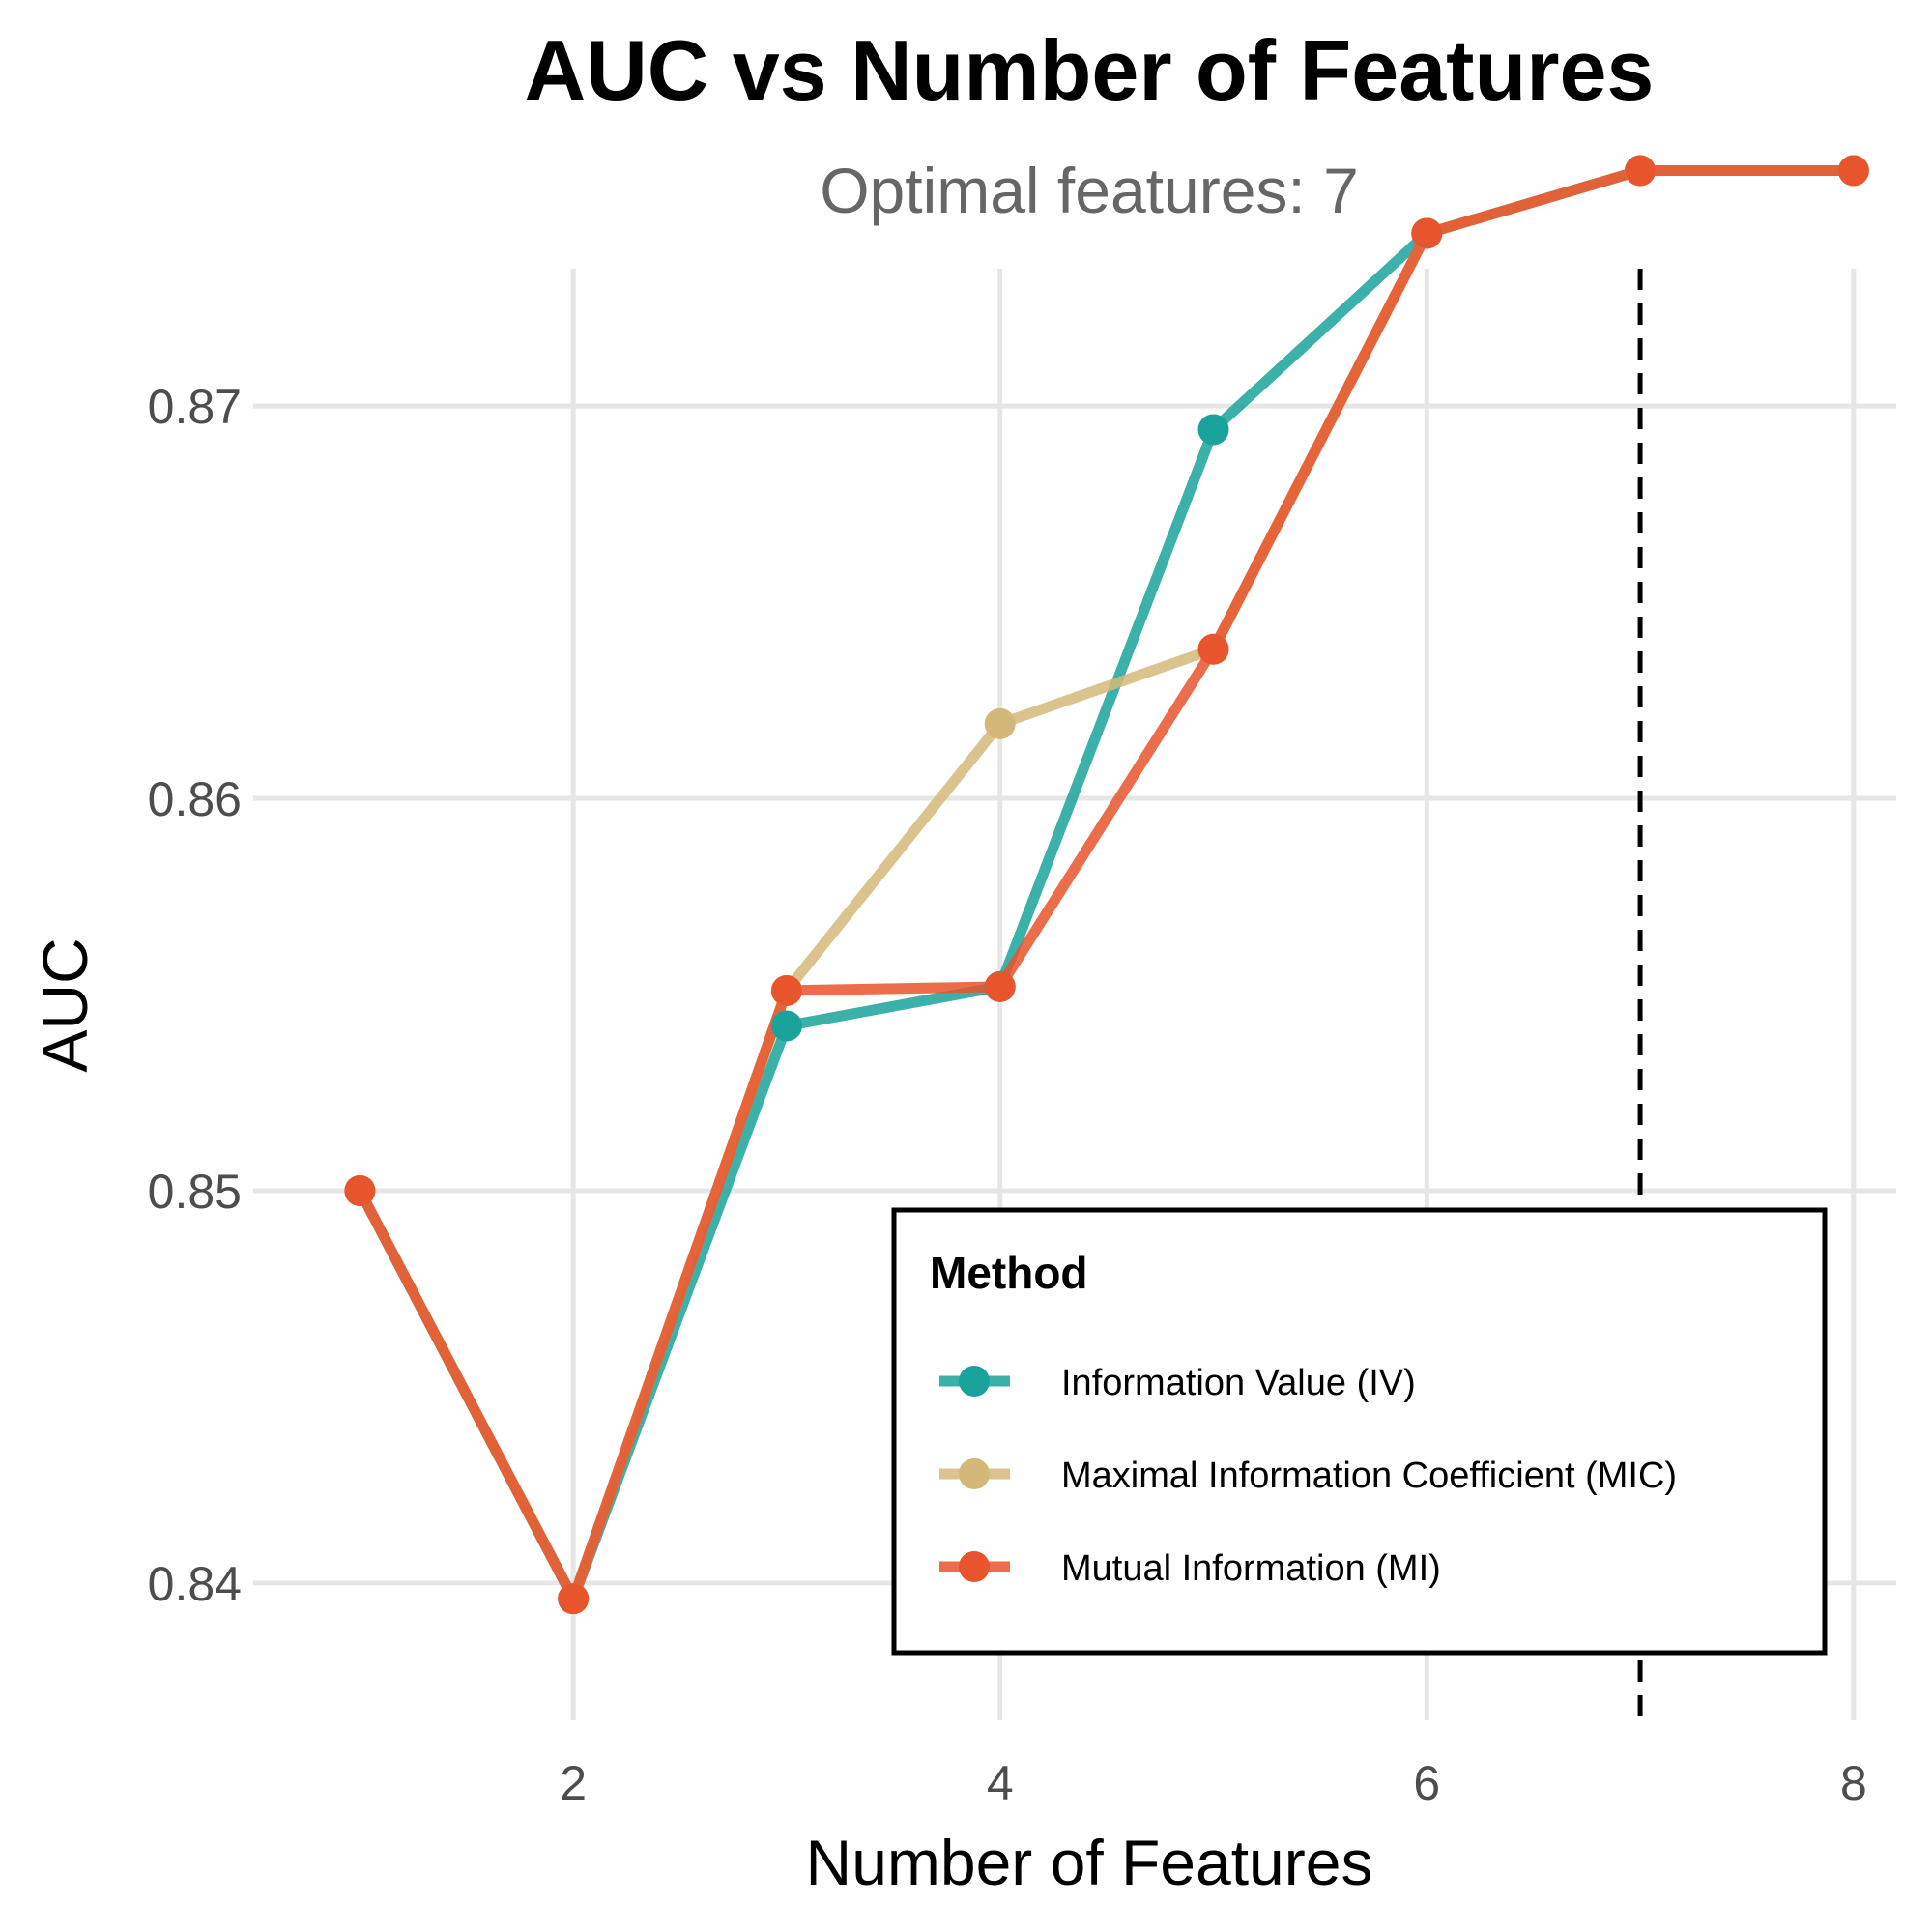 The width and height of the screenshot is (1932, 1932). What do you see at coordinates (1369, 1476) in the screenshot?
I see `legend-label: Maximal Information Coefficient (MIC)` at bounding box center [1369, 1476].